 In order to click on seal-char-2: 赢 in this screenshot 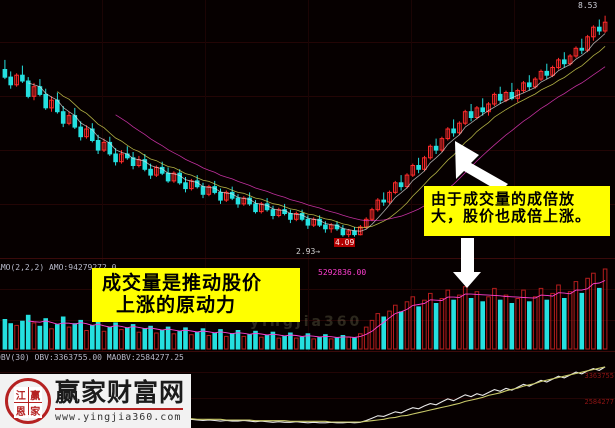, I will do `click(35, 394)`.